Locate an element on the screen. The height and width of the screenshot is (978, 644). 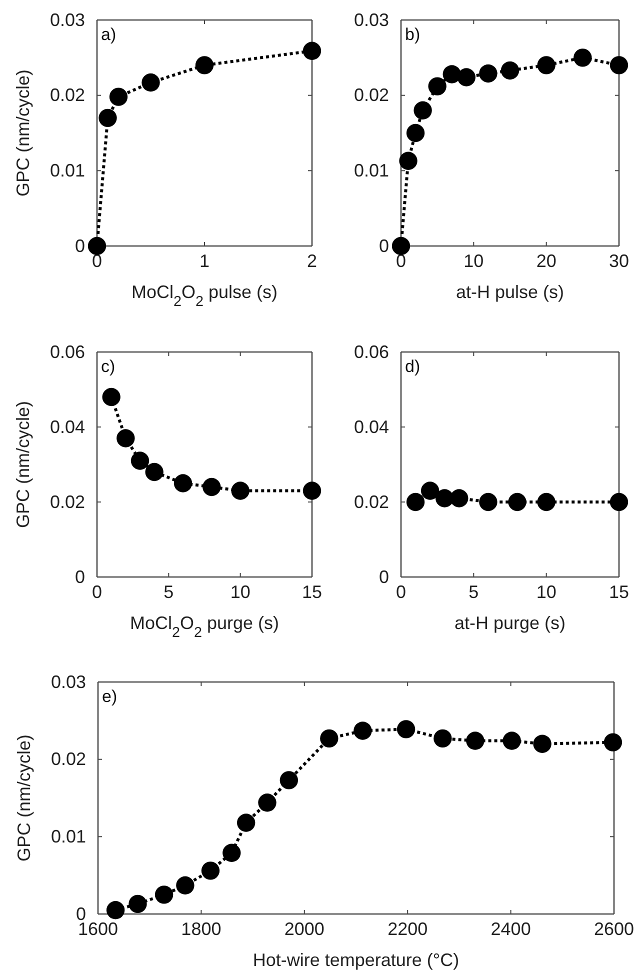
annotation: a) is located at coordinates (108, 34).